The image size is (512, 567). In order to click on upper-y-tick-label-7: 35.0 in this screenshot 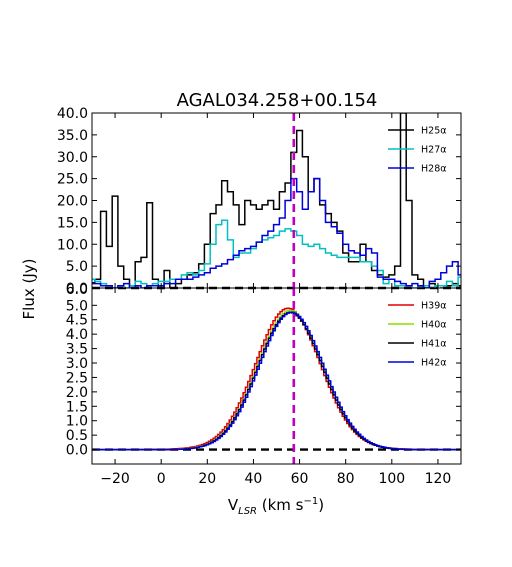, I will do `click(72, 136)`.